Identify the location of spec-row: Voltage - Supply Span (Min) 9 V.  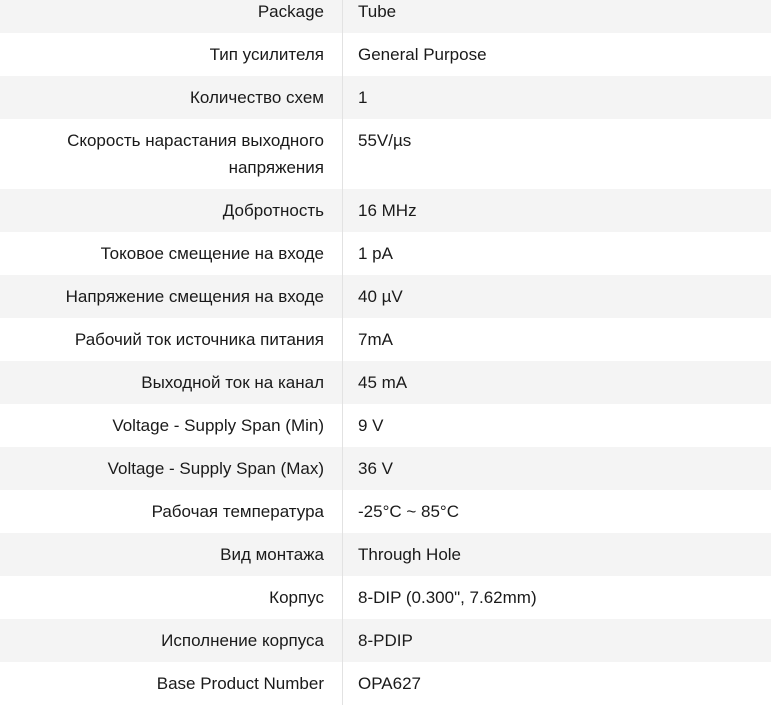
(385, 425).